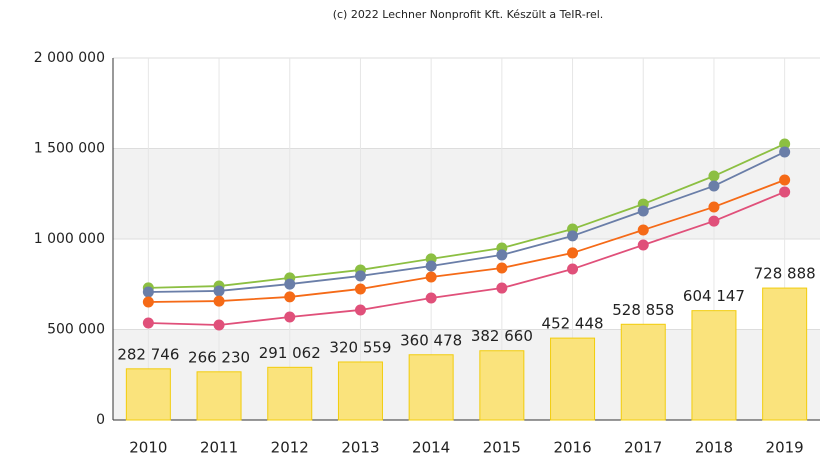 The image size is (822, 463). I want to click on bar-label: 320 559, so click(360, 347).